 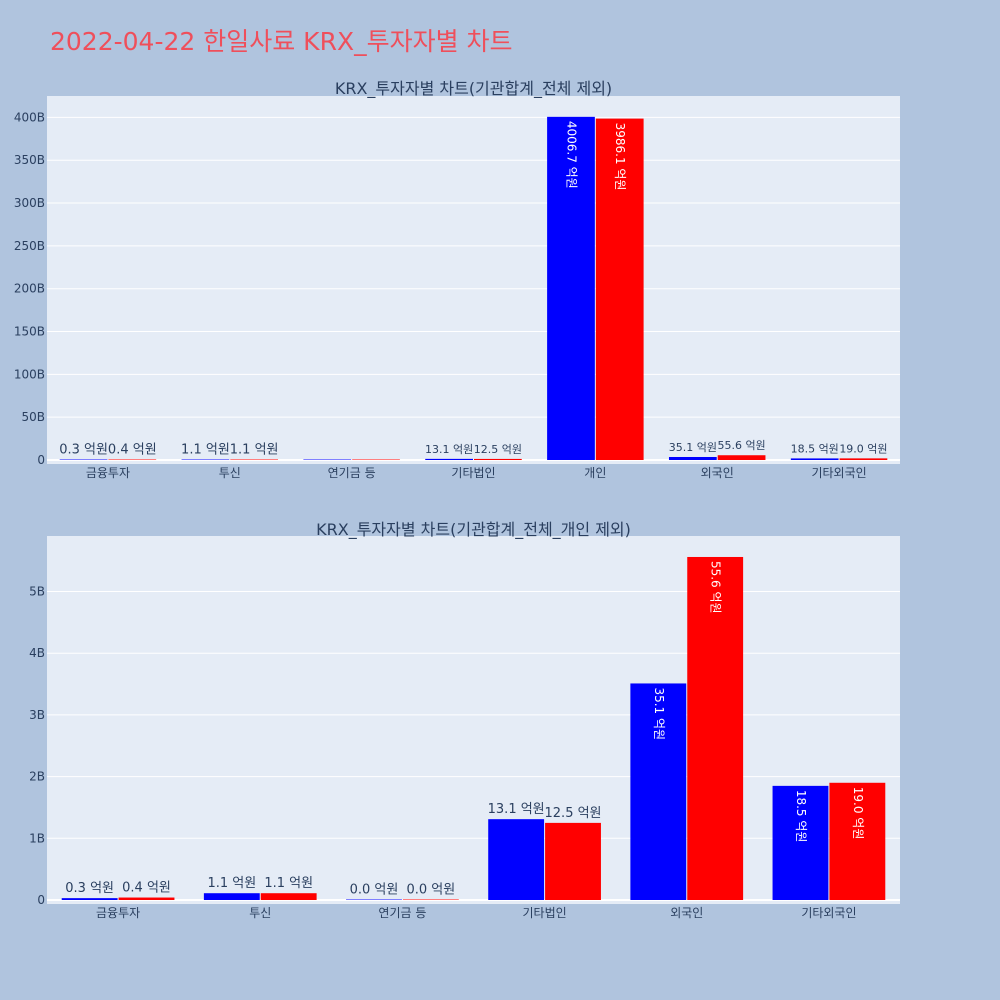 What do you see at coordinates (281, 41) in the screenshot?
I see `page-title: 2022-04-22 한일사료 KRX_투자자별 차트` at bounding box center [281, 41].